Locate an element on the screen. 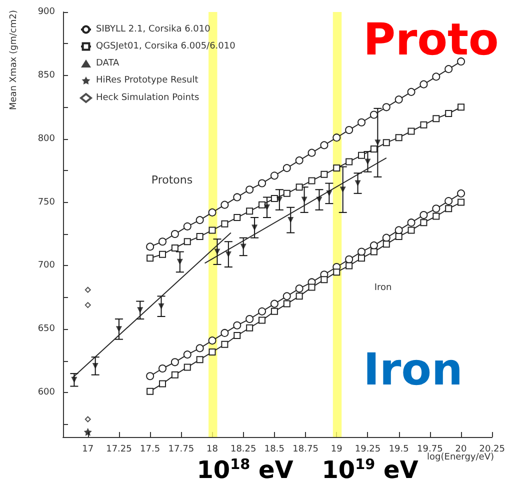 The height and width of the screenshot is (492, 508). y-tick-label: 600 is located at coordinates (47, 393).